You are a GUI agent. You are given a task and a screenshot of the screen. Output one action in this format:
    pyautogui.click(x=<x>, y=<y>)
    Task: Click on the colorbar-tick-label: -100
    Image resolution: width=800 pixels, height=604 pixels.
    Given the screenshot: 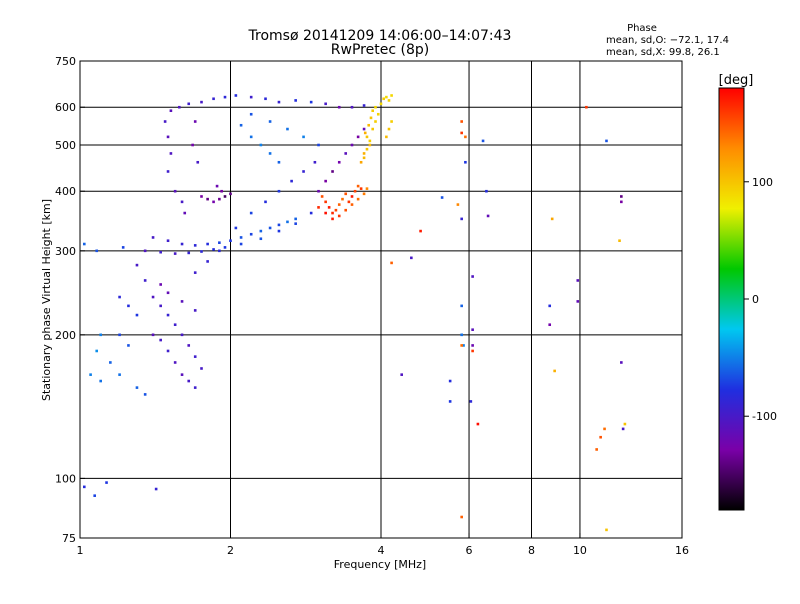 What is the action you would take?
    pyautogui.click(x=764, y=416)
    